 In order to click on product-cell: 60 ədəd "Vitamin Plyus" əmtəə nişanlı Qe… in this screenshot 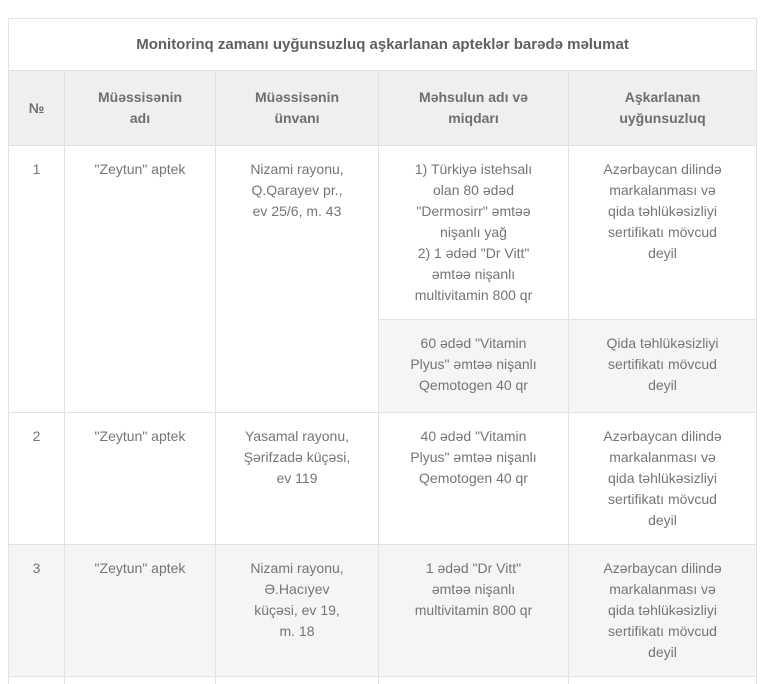, I will do `click(473, 366)`.